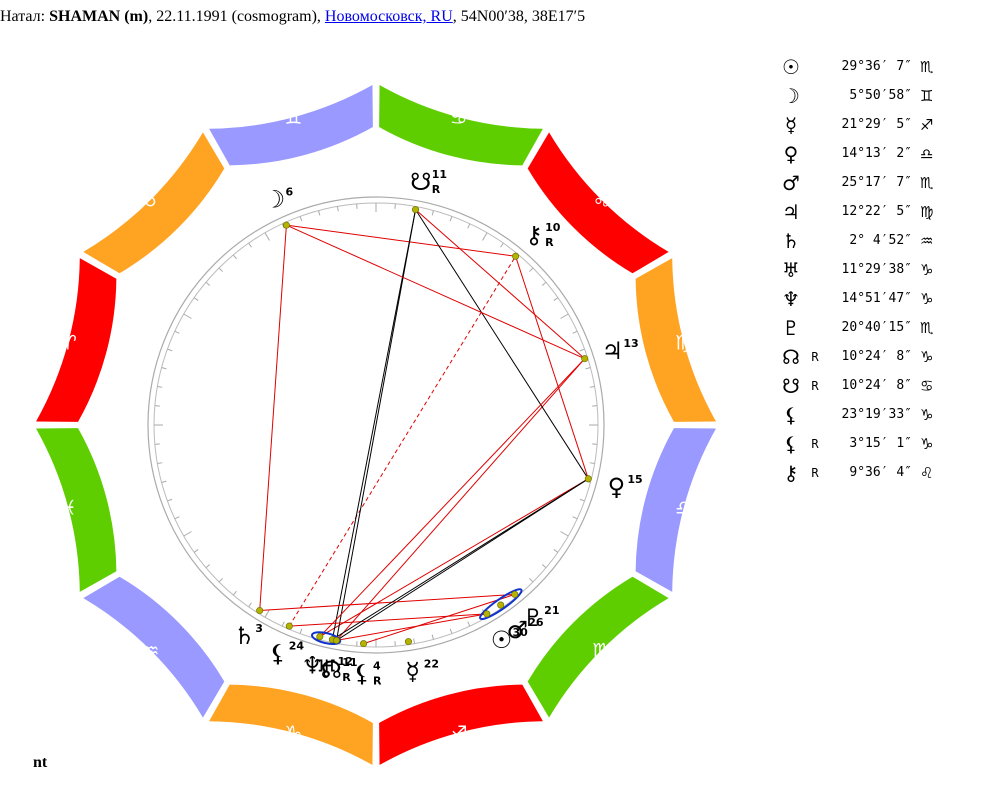 Image resolution: width=983 pixels, height=789 pixels. What do you see at coordinates (459, 733) in the screenshot?
I see `sagittarius-sign-icon: ♐` at bounding box center [459, 733].